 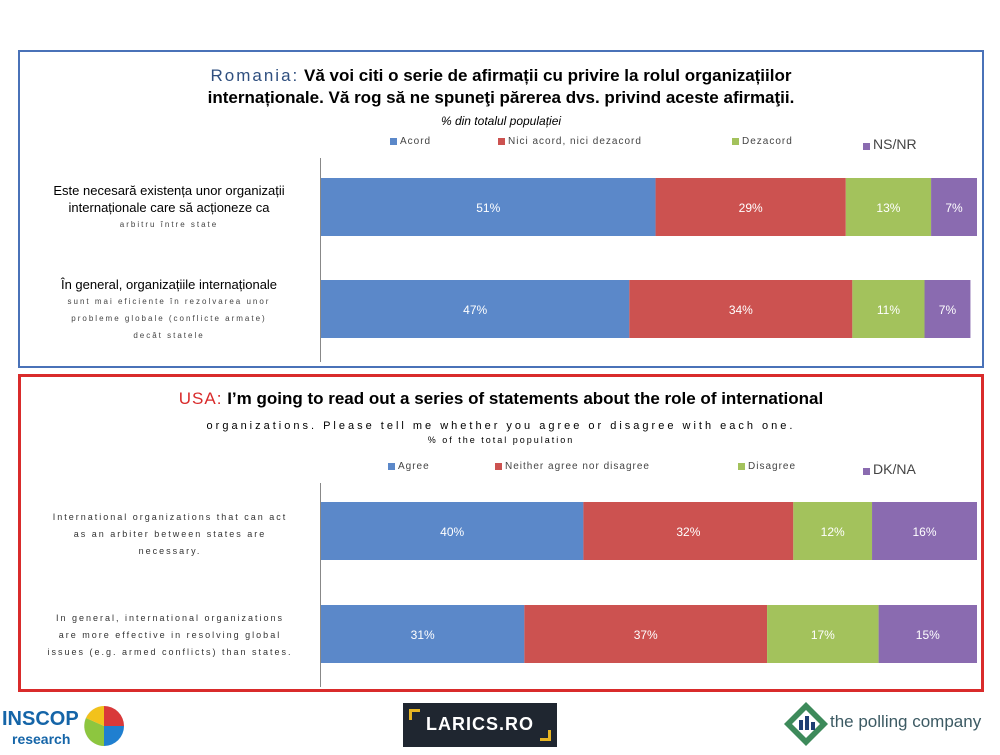 I want to click on legend-item-acord: Acord, so click(x=410, y=141).